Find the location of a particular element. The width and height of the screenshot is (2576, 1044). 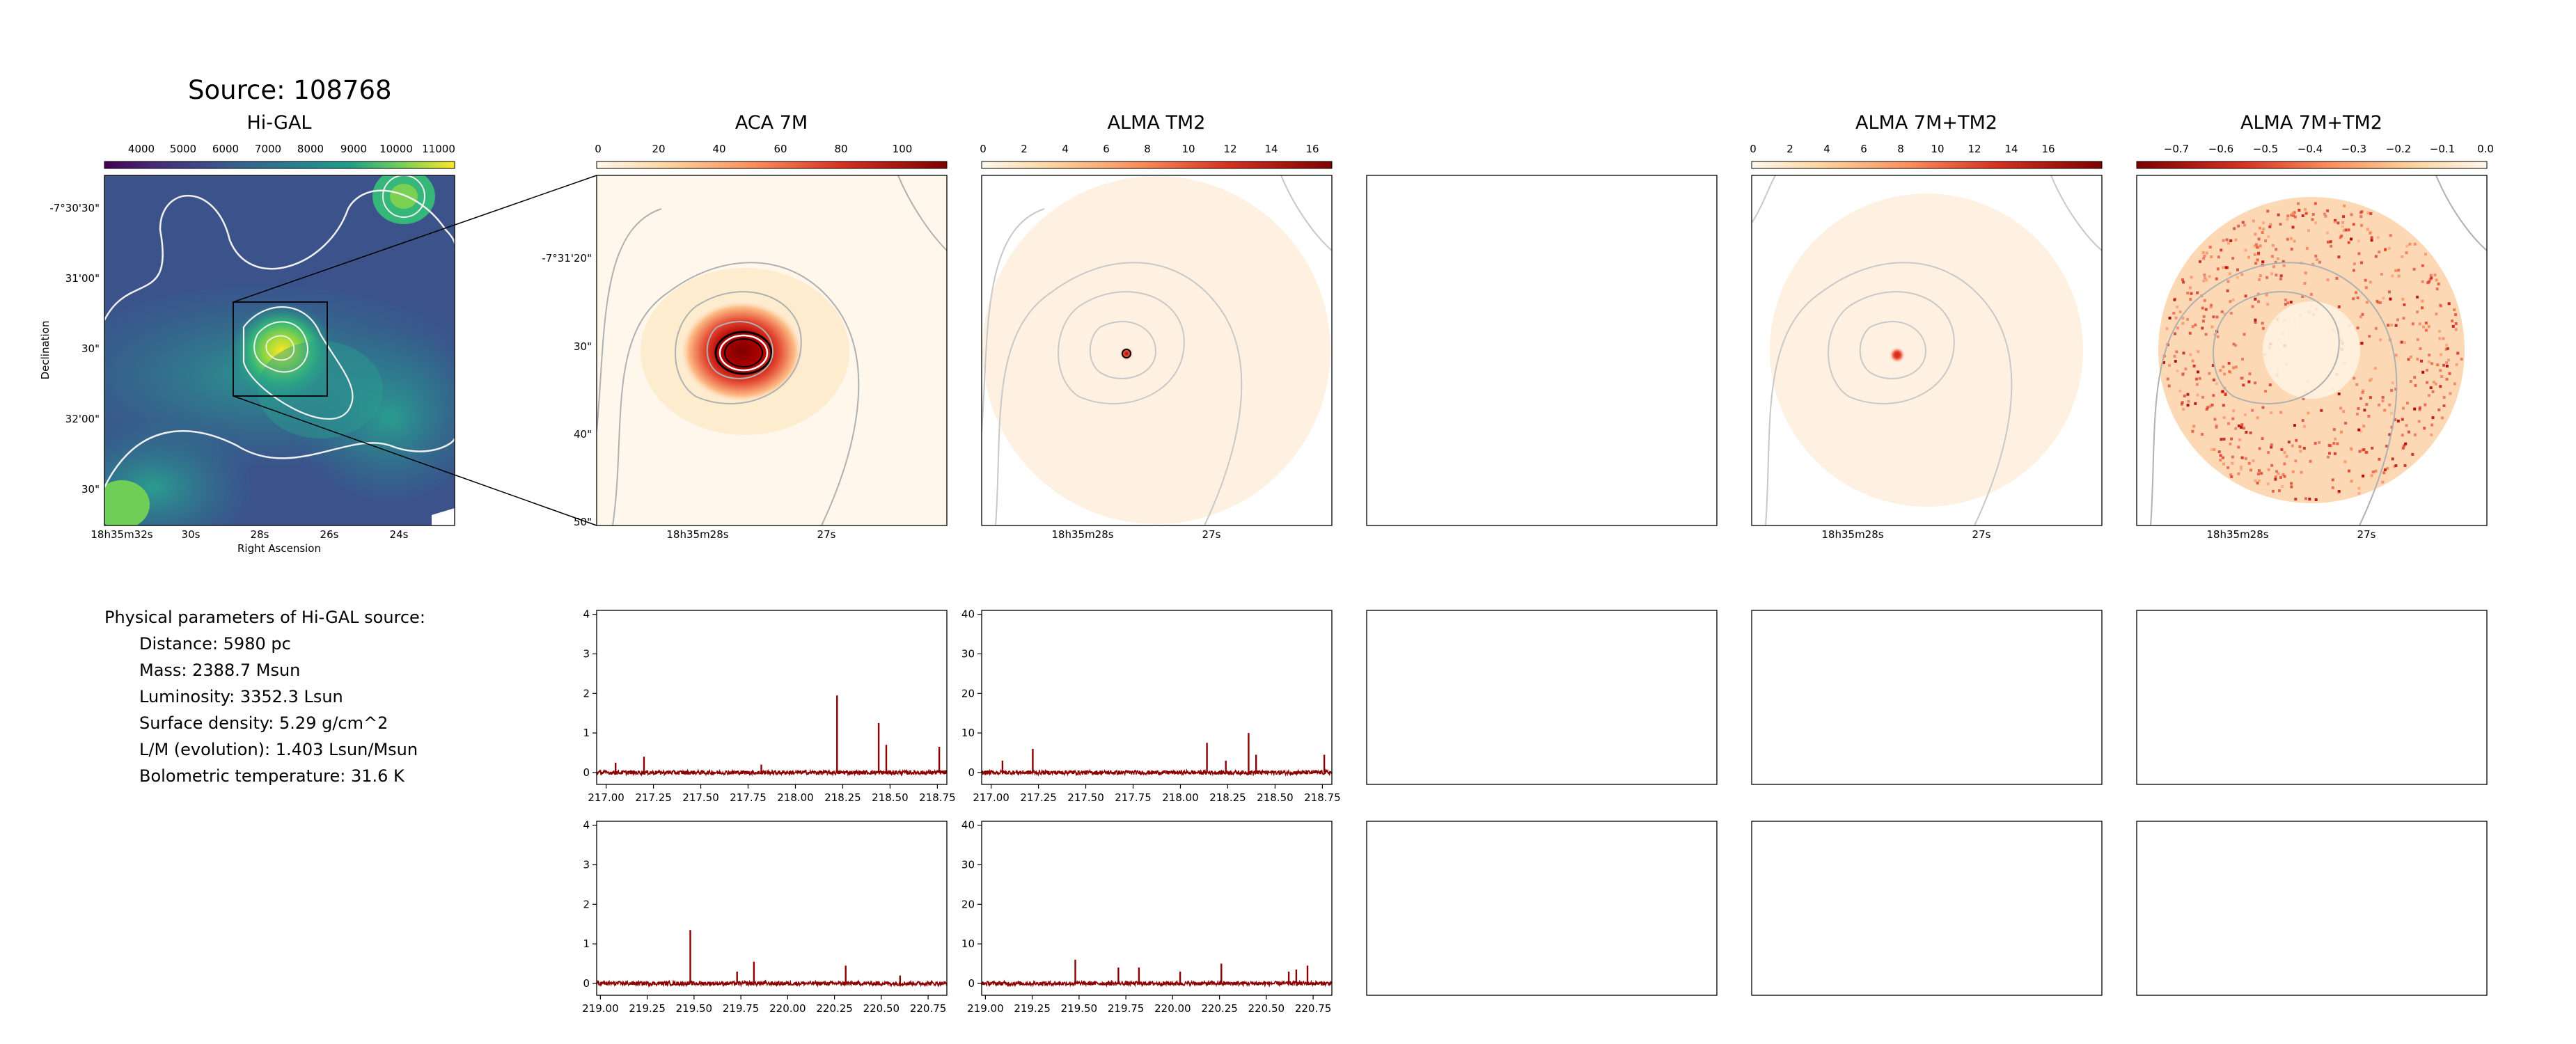

spectrum-baseline is located at coordinates (1157, 772).